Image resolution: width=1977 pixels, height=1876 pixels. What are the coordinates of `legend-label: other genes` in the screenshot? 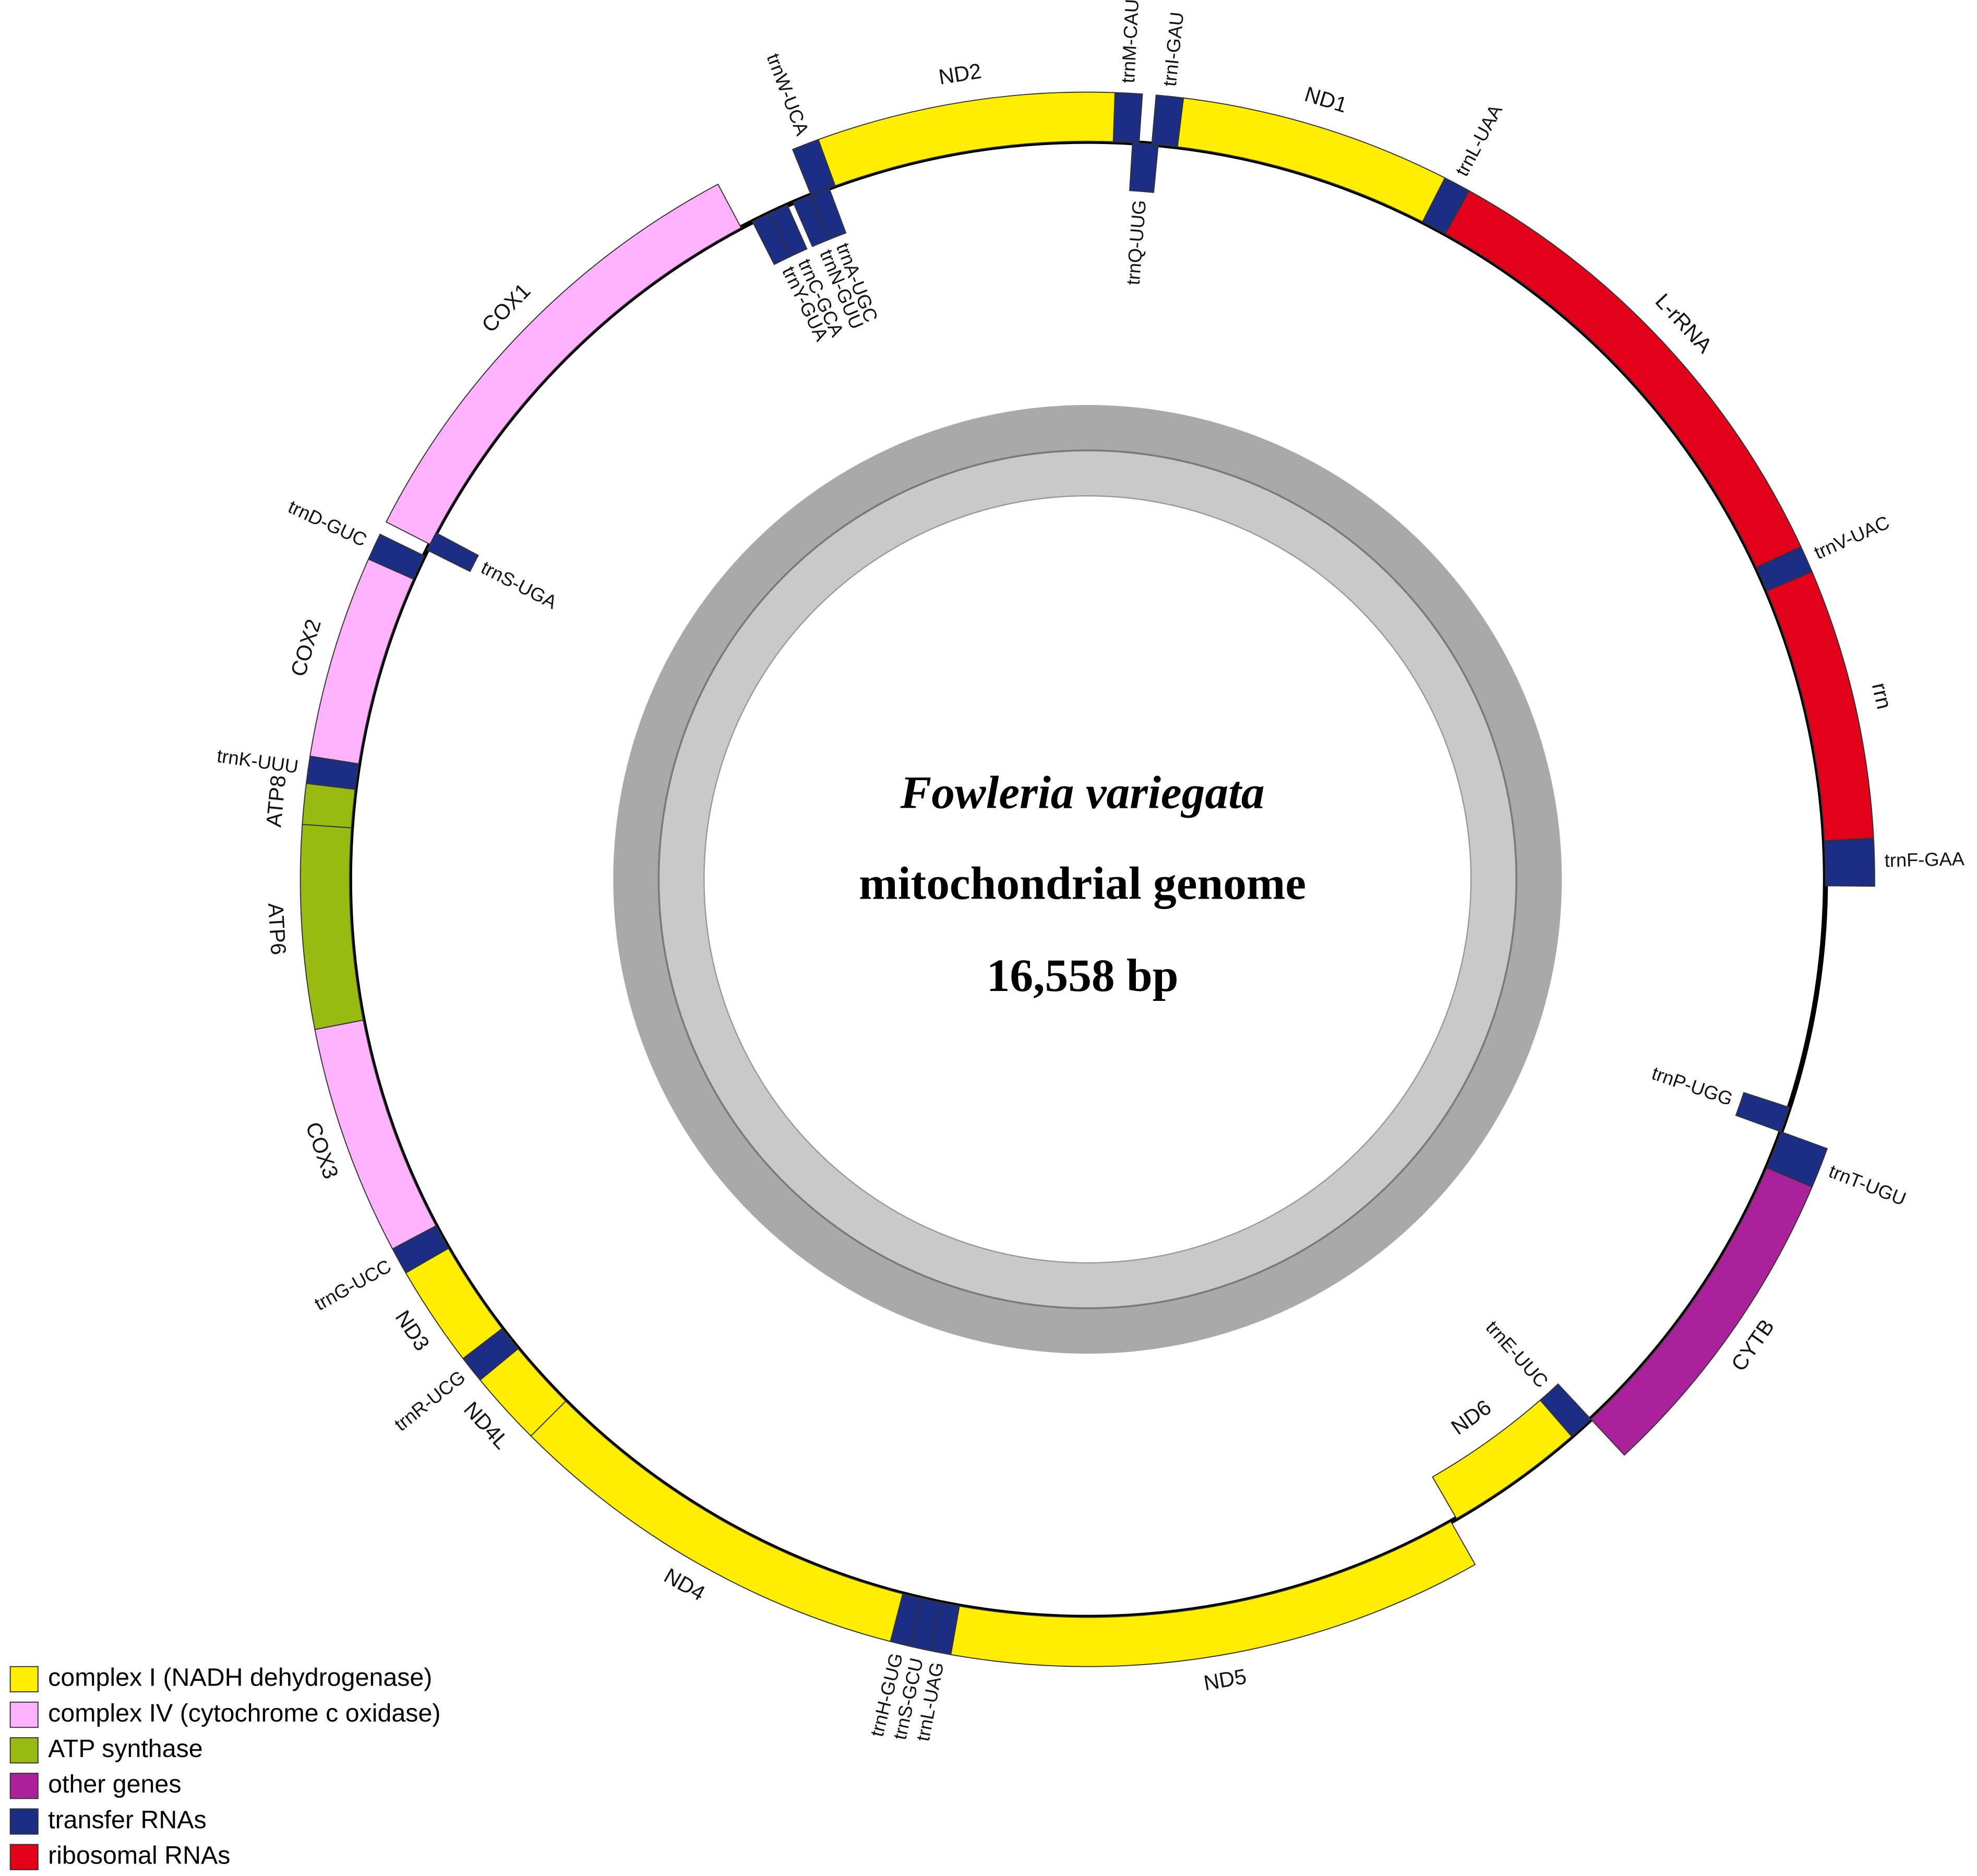 It's located at (115, 1784).